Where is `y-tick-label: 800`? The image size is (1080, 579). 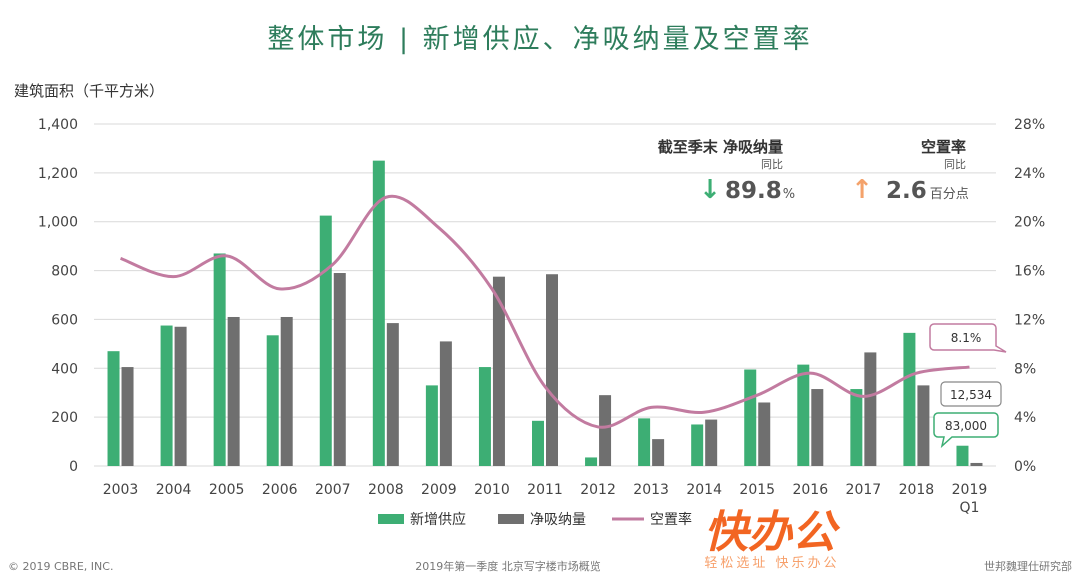
y-tick-label: 800 is located at coordinates (64, 272).